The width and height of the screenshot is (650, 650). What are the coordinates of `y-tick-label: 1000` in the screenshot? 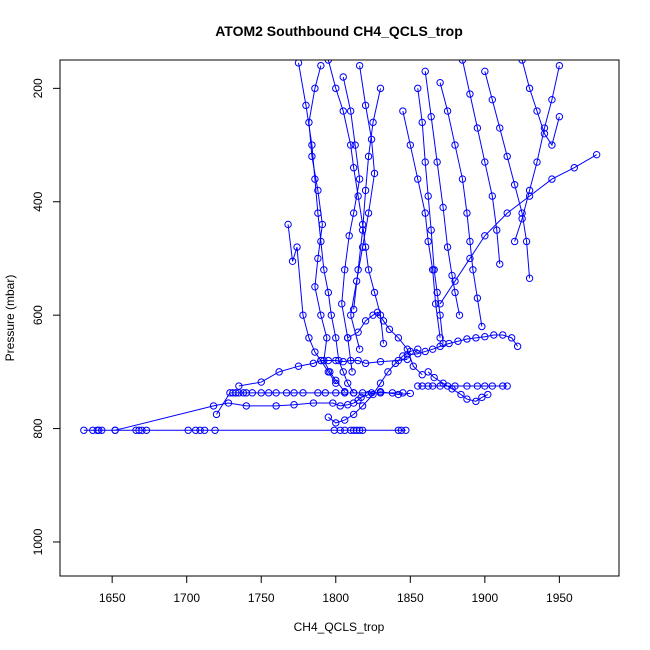 It's located at (38, 541).